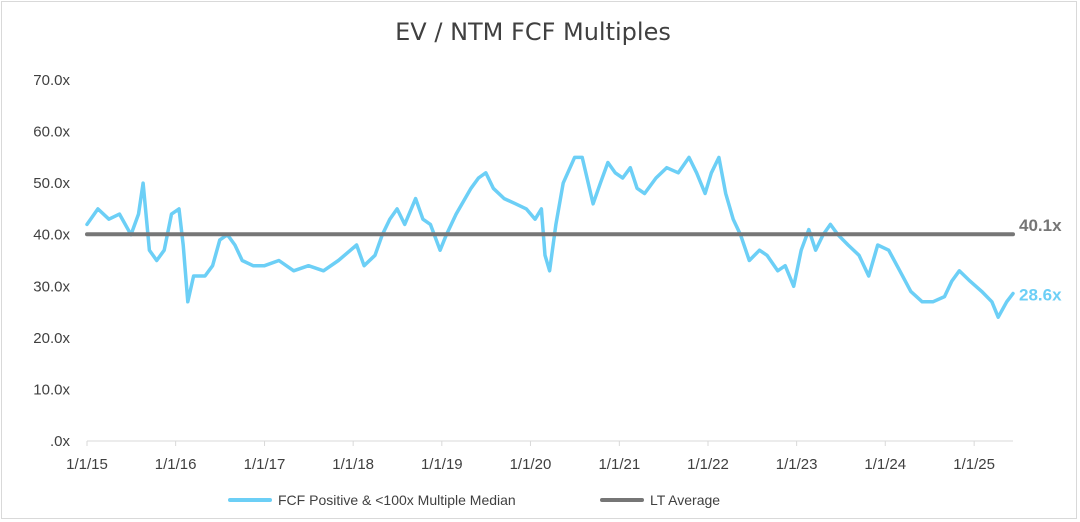 This screenshot has width=1080, height=522. What do you see at coordinates (797, 464) in the screenshot?
I see `x-tick-label: 1/1/23` at bounding box center [797, 464].